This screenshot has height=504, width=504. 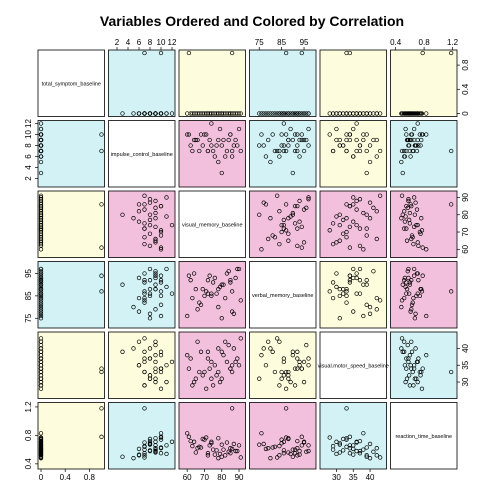 What do you see at coordinates (142, 155) in the screenshot?
I see `variable-label: impulse_control_baseline` at bounding box center [142, 155].